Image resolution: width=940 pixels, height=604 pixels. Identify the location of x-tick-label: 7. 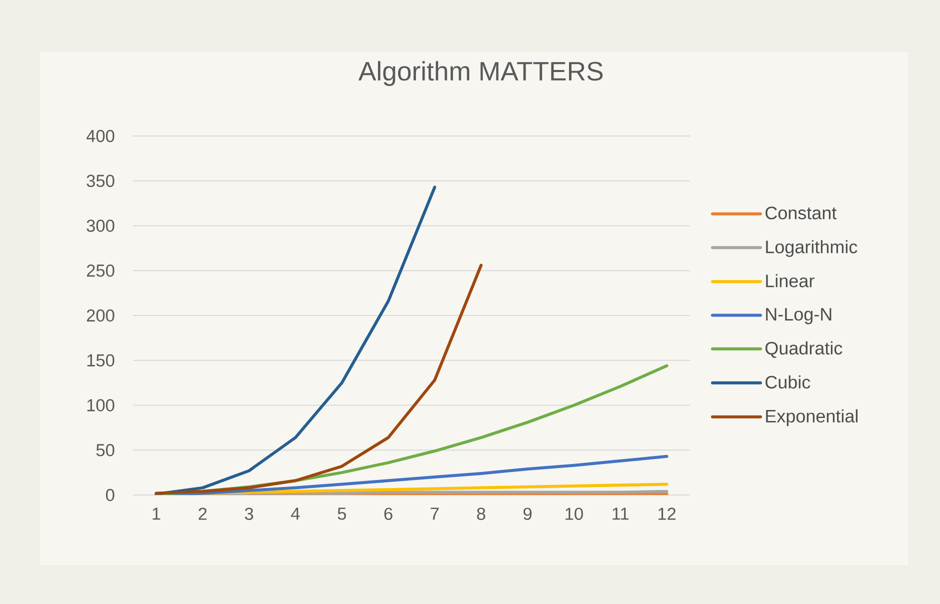
(434, 514).